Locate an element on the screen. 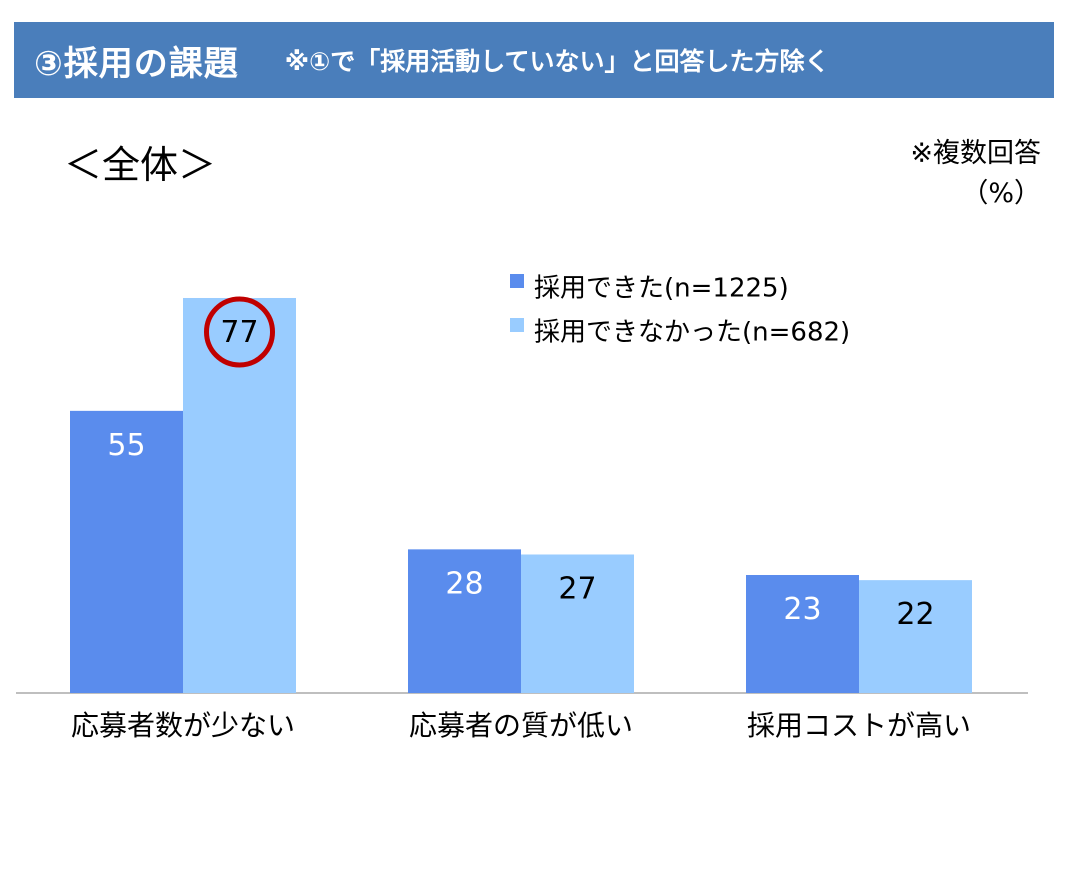  legend-label-1: 採用できた(n=1225) is located at coordinates (661, 289).